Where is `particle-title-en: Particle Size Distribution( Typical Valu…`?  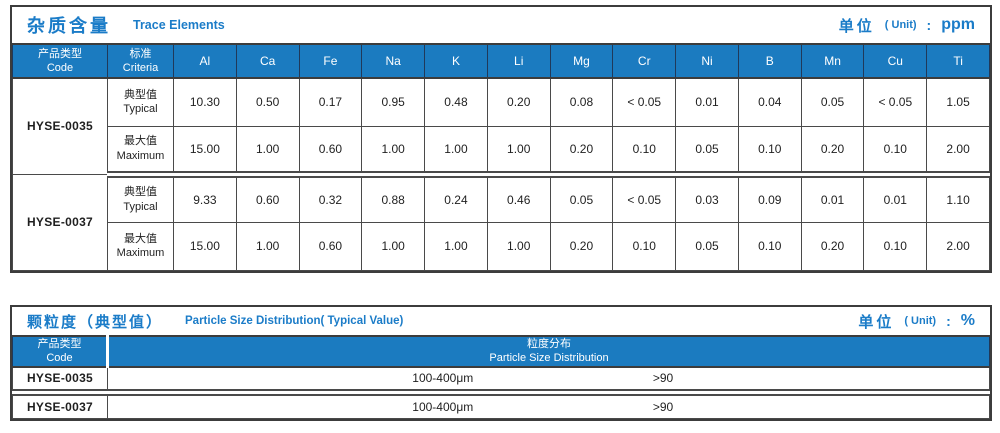 particle-title-en: Particle Size Distribution( Typical Valu… is located at coordinates (294, 321).